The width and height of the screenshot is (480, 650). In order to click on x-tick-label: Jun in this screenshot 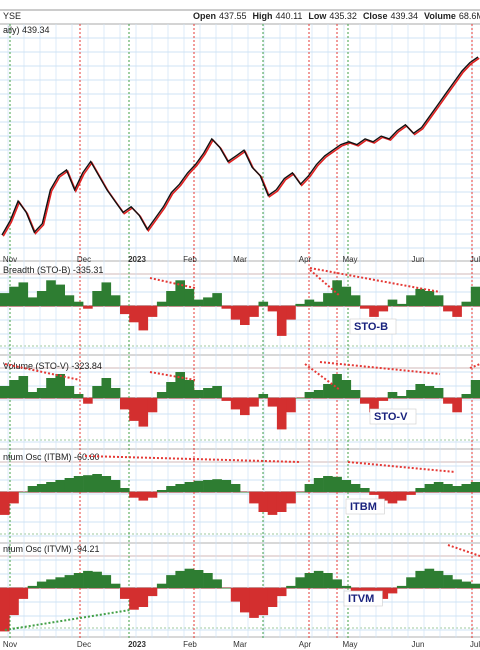, I will do `click(418, 259)`.